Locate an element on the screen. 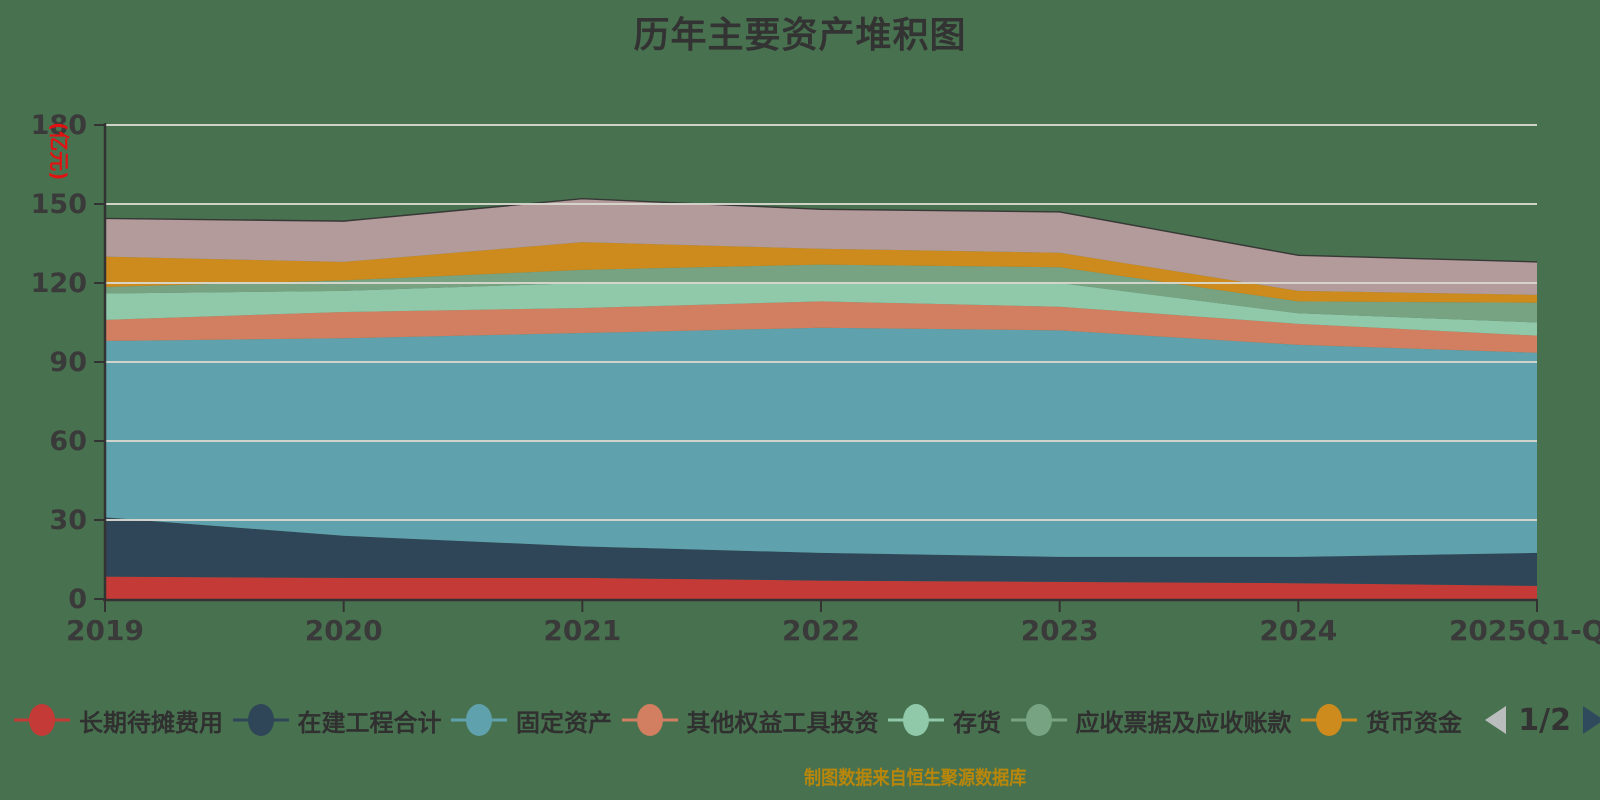  legend: 长期待摊费用 在建工程合计 固定资产 其他权益工具投资 存货 应收票据及应收账款 货币资金 is located at coordinates (738, 720).